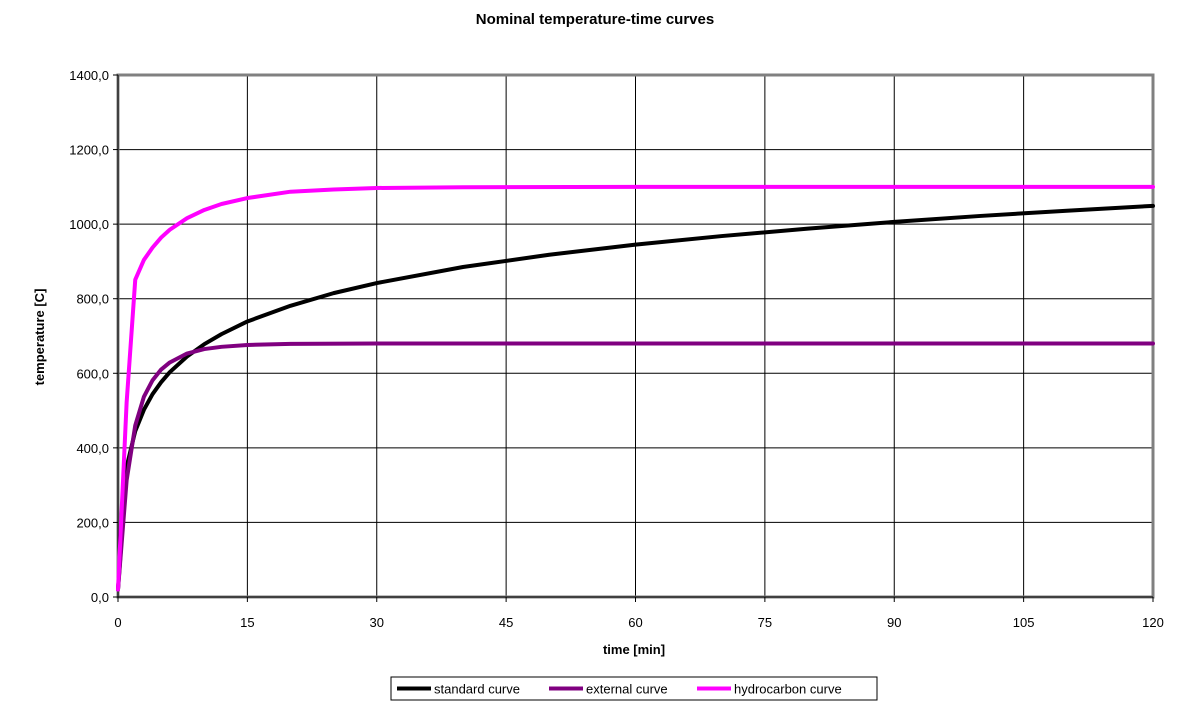  What do you see at coordinates (89, 150) in the screenshot?
I see `y-tick-label: 1200,0` at bounding box center [89, 150].